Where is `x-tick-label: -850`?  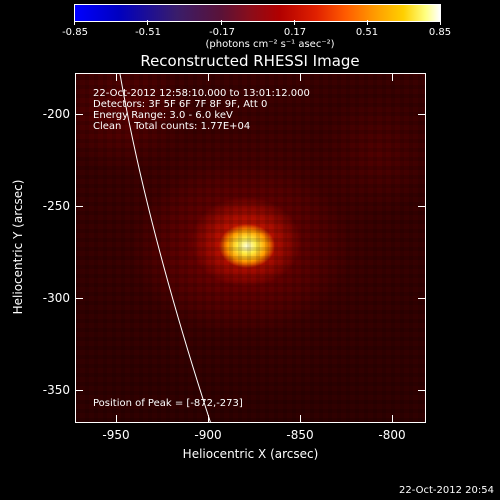
x-tick-label: -850 is located at coordinates (300, 435).